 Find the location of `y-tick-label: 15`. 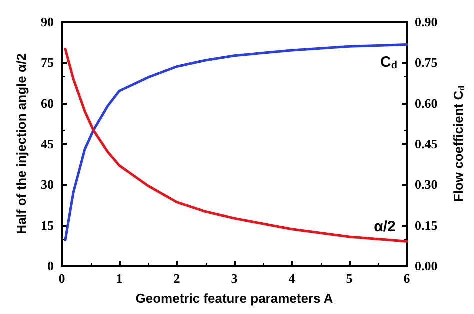

y-tick-label: 15 is located at coordinates (47, 225).